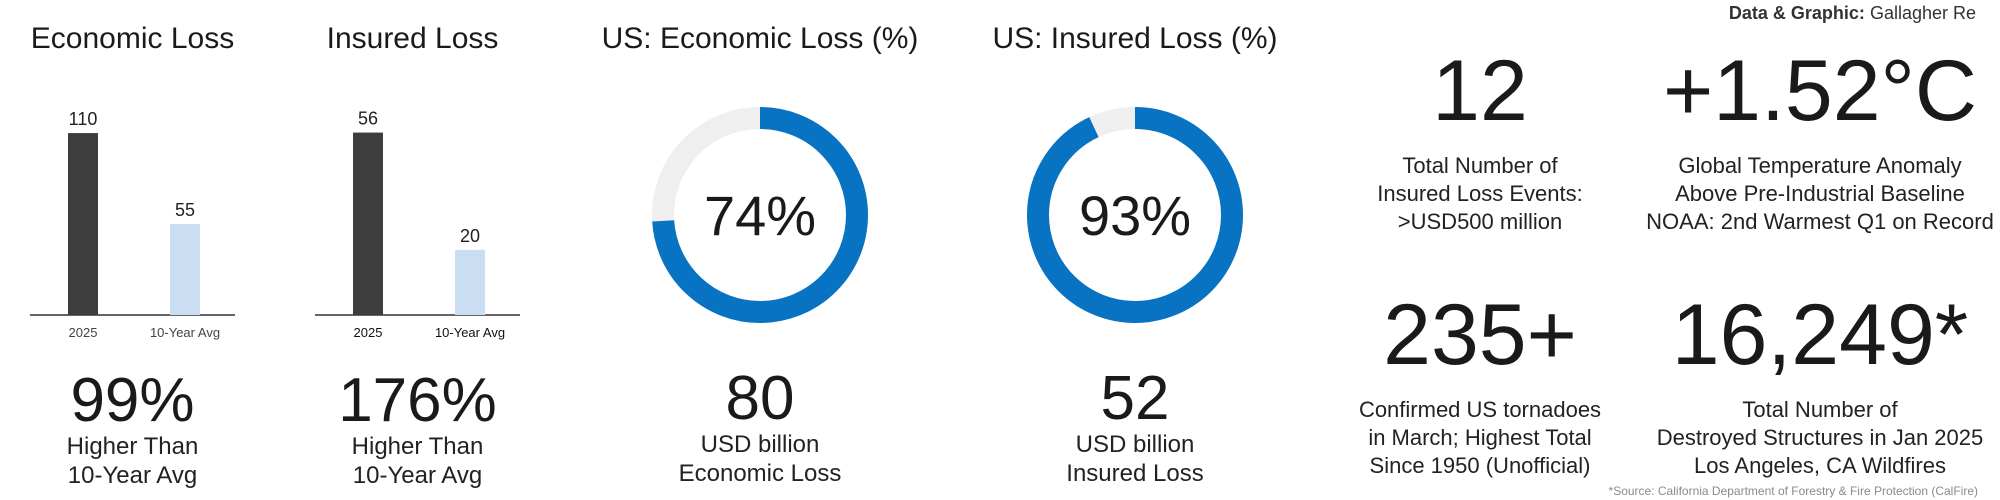 The width and height of the screenshot is (2000, 500). I want to click on us-economic-loss-summary-value: 80, so click(760, 398).